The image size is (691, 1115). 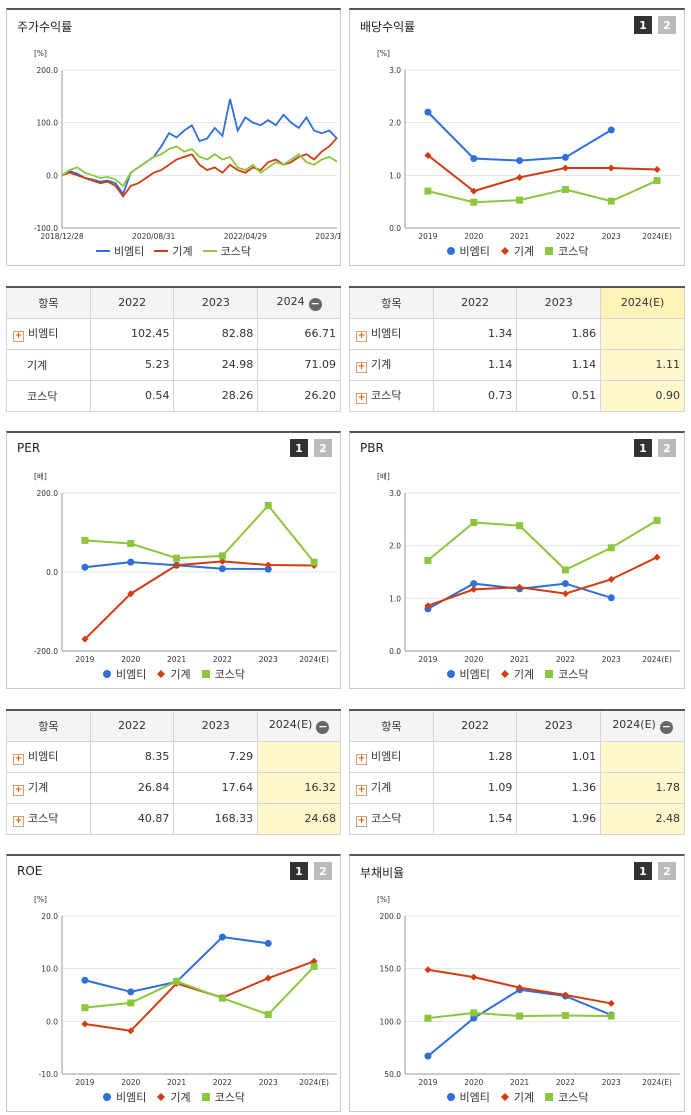 I want to click on table-row: 기계 5.23 24.98 71.09, so click(x=173, y=364).